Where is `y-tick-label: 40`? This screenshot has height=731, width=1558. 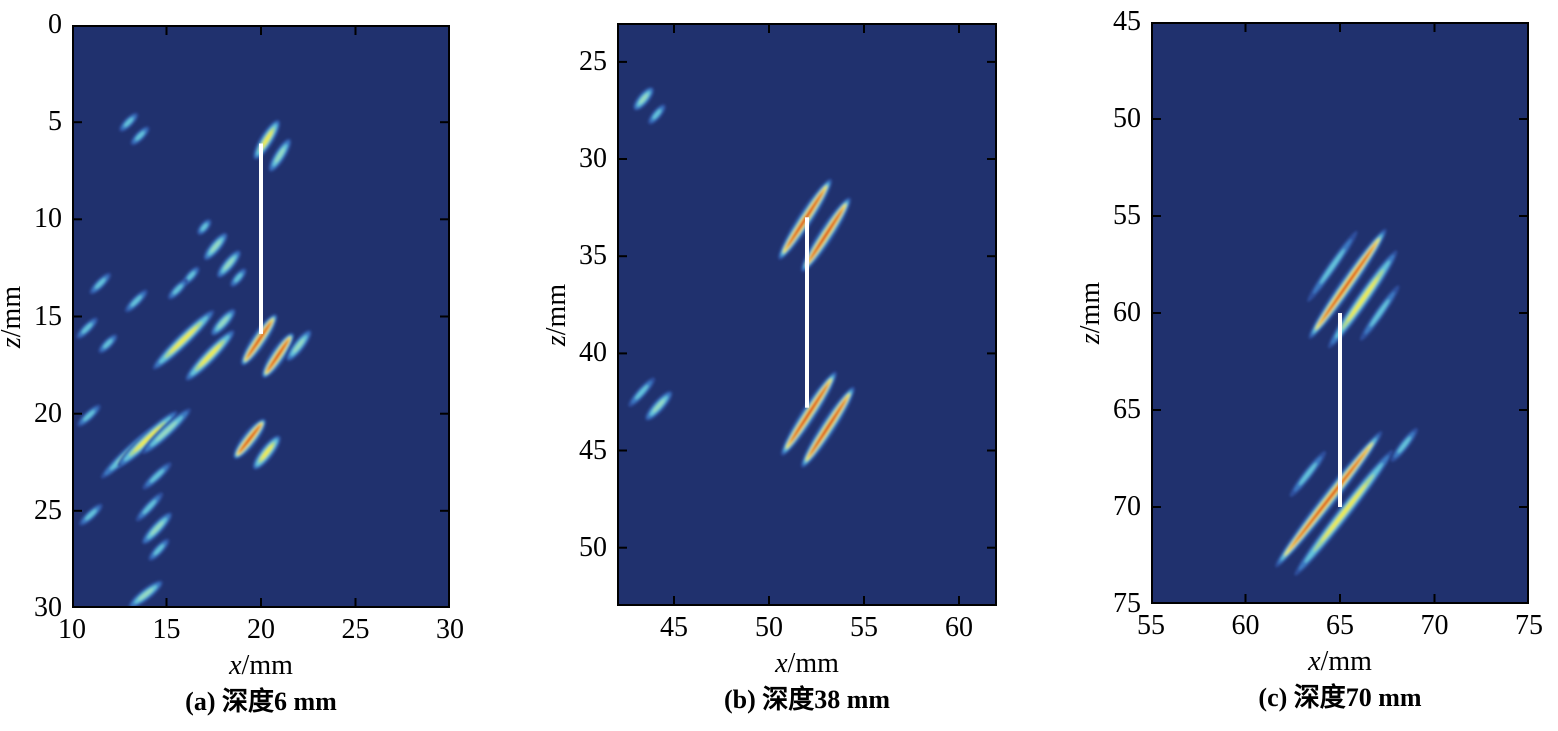
y-tick-label: 40 is located at coordinates (593, 353).